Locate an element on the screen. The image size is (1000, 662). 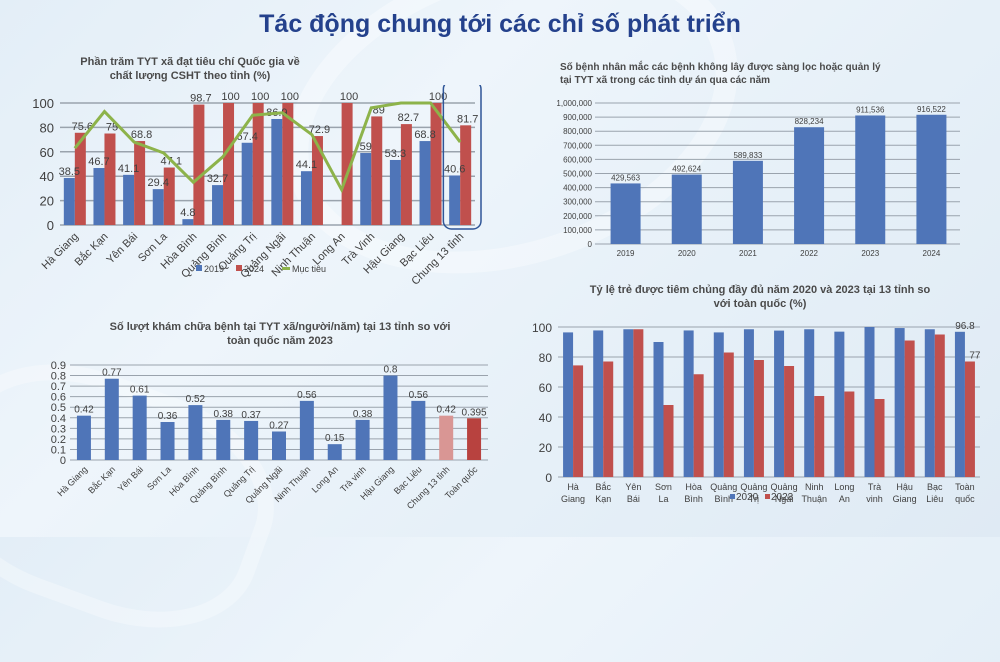
y-tick-label: 60 is located at coordinates (47, 152).